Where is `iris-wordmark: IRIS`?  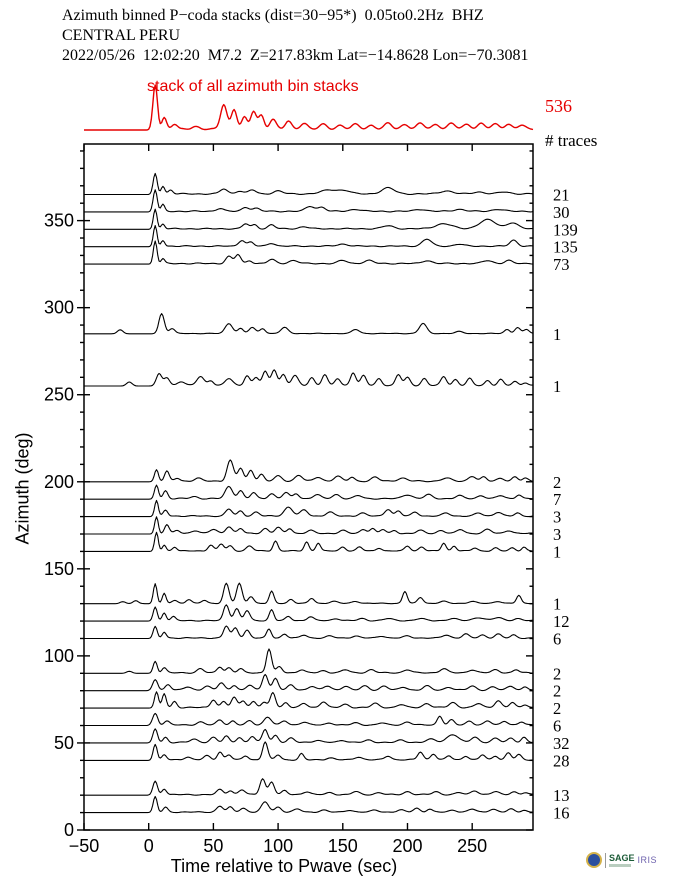
iris-wordmark: IRIS is located at coordinates (647, 860).